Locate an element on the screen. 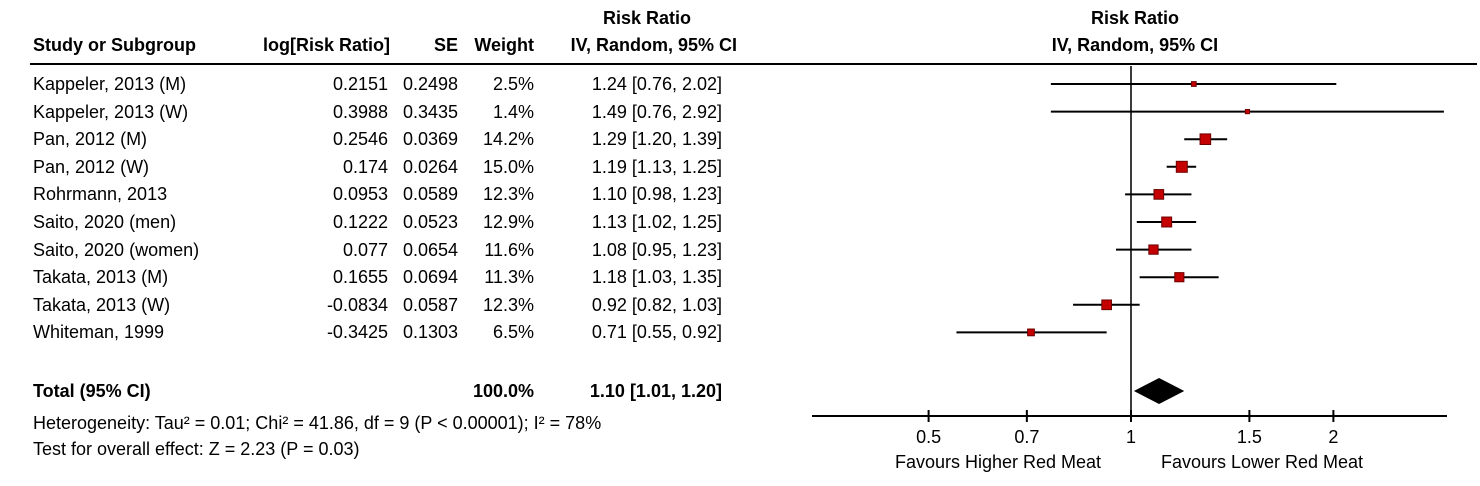 This screenshot has height=486, width=1480. weight-cell: 1.4% is located at coordinates (513, 112).